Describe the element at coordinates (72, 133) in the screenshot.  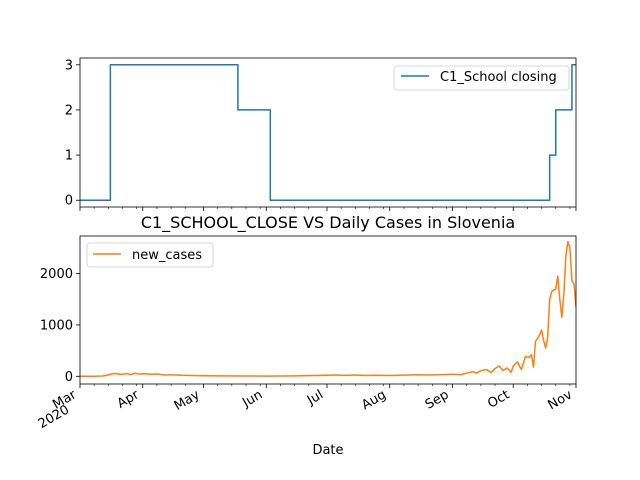
I see `top-y-ticks: 0 1 2 3` at that location.